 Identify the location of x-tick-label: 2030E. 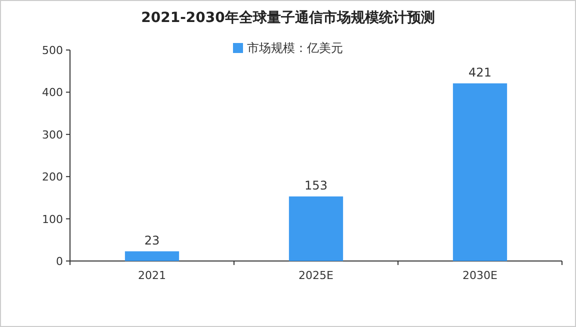
(480, 275).